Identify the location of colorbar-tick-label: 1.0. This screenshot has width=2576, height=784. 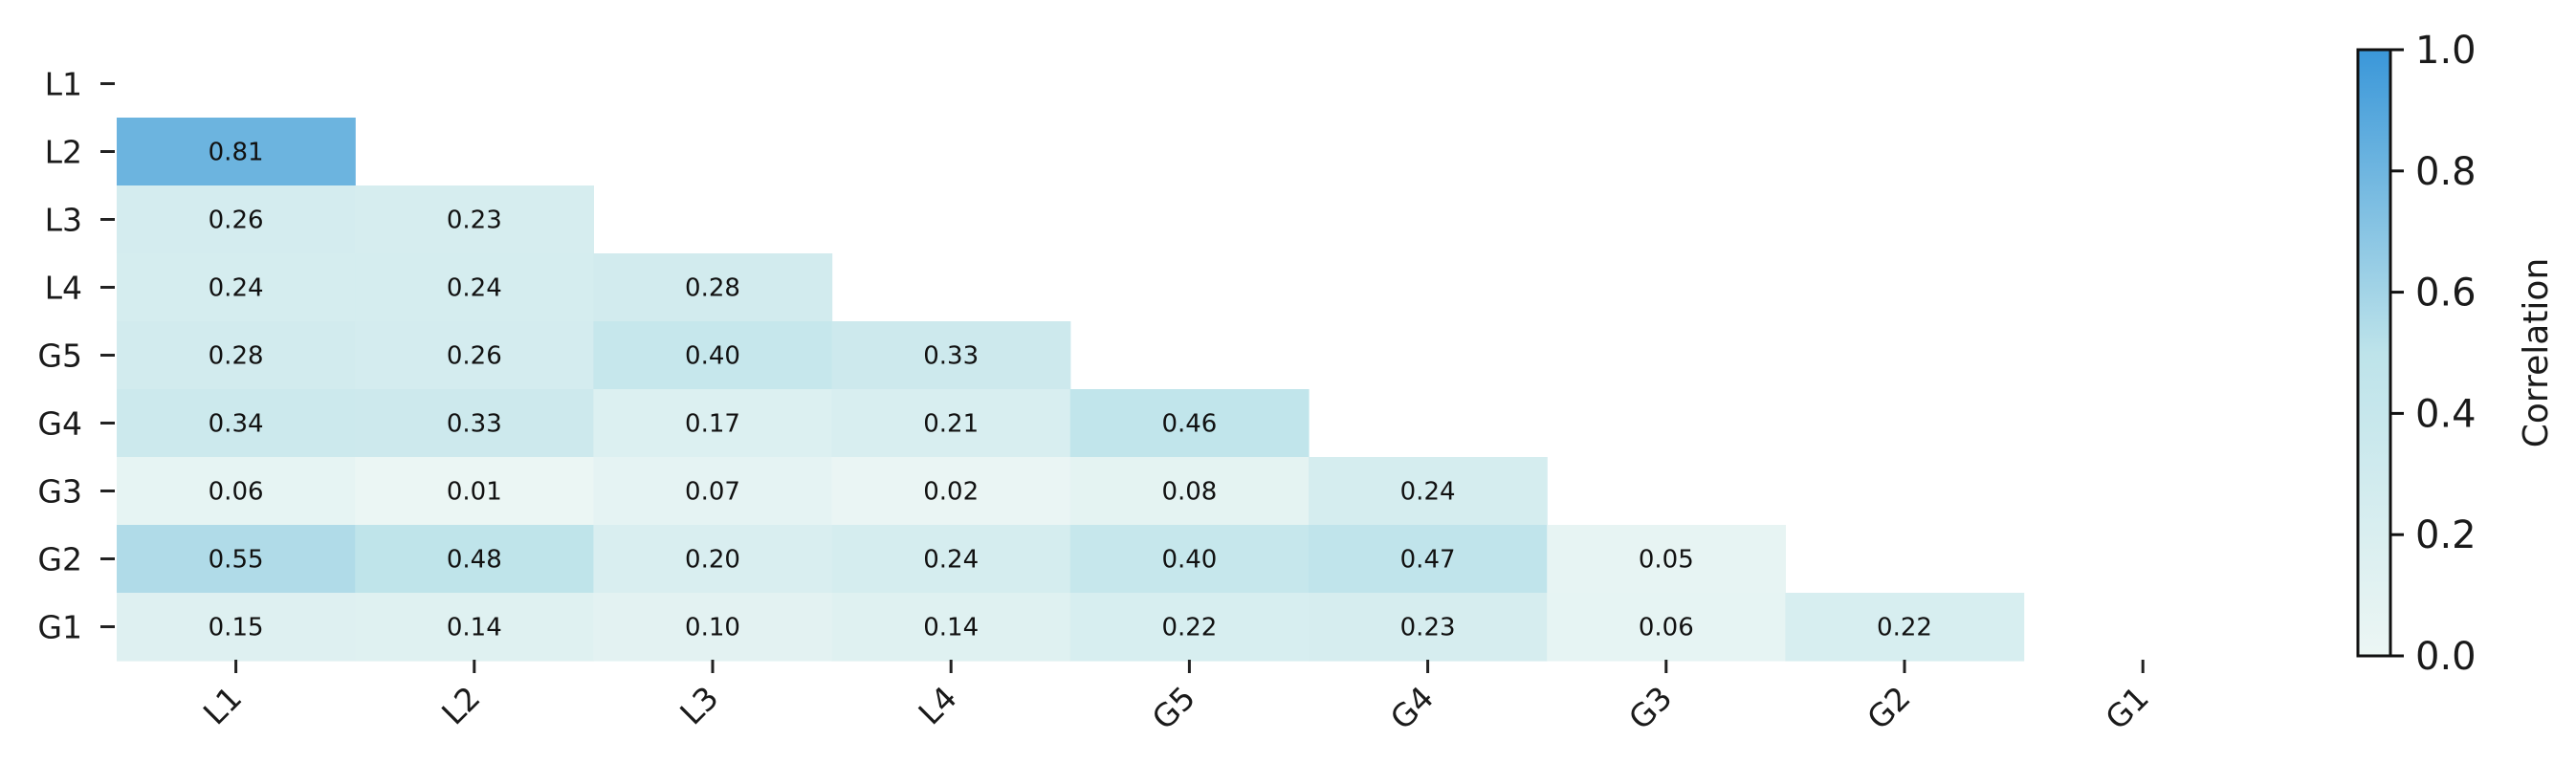
(2446, 51).